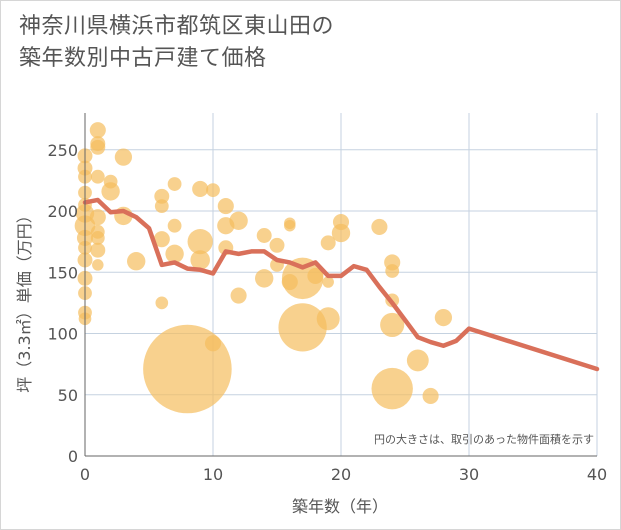  What do you see at coordinates (85, 474) in the screenshot?
I see `x-tick-label-0: 0` at bounding box center [85, 474].